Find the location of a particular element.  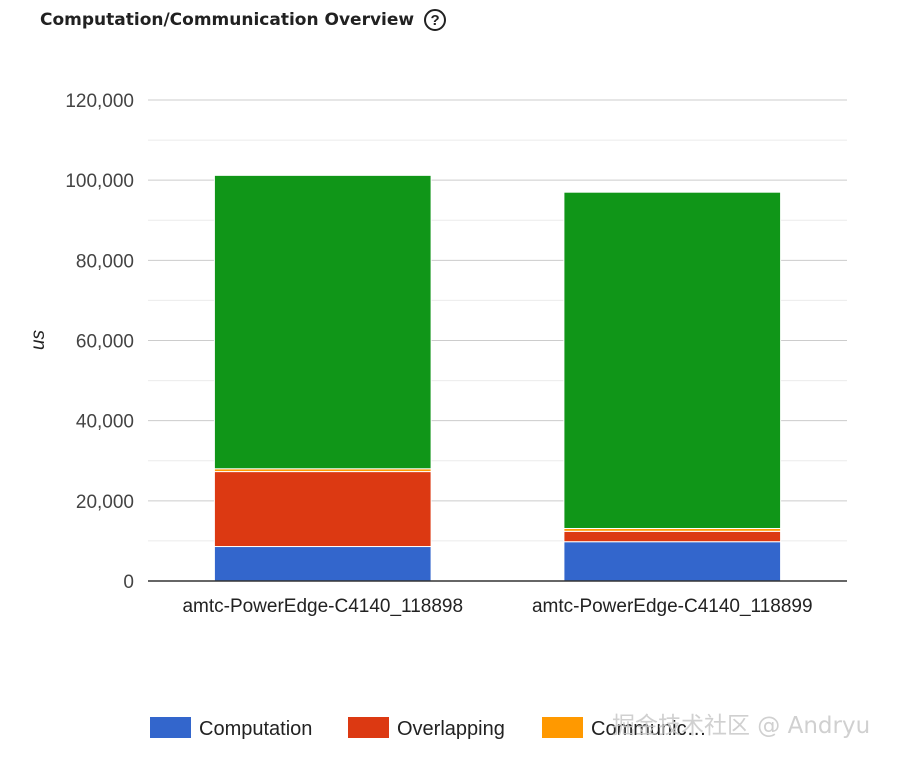

legend-swatch-computation is located at coordinates (170, 727).